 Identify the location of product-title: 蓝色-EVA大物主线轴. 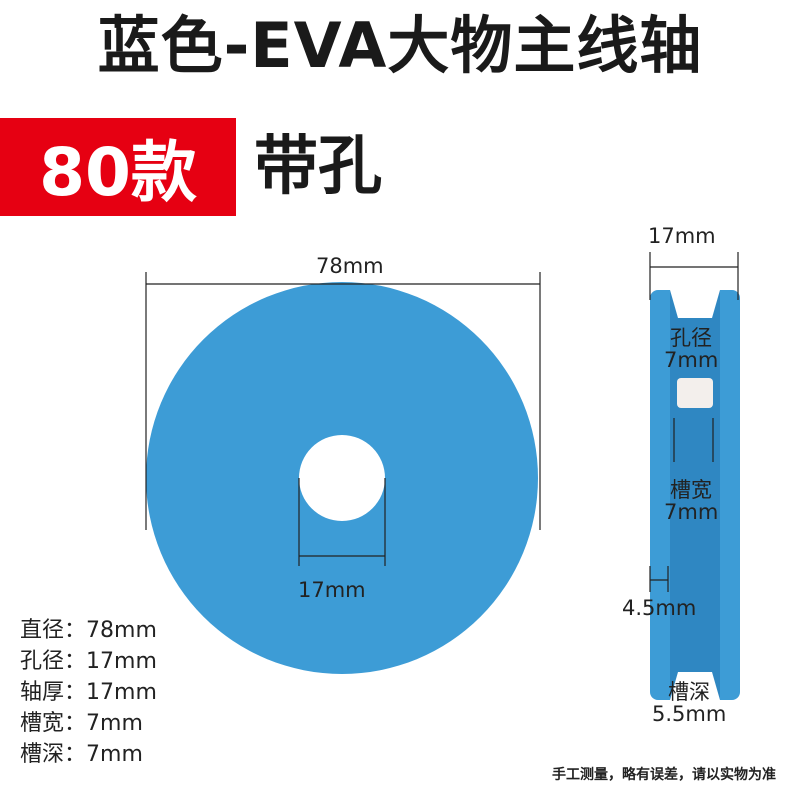
(400, 45).